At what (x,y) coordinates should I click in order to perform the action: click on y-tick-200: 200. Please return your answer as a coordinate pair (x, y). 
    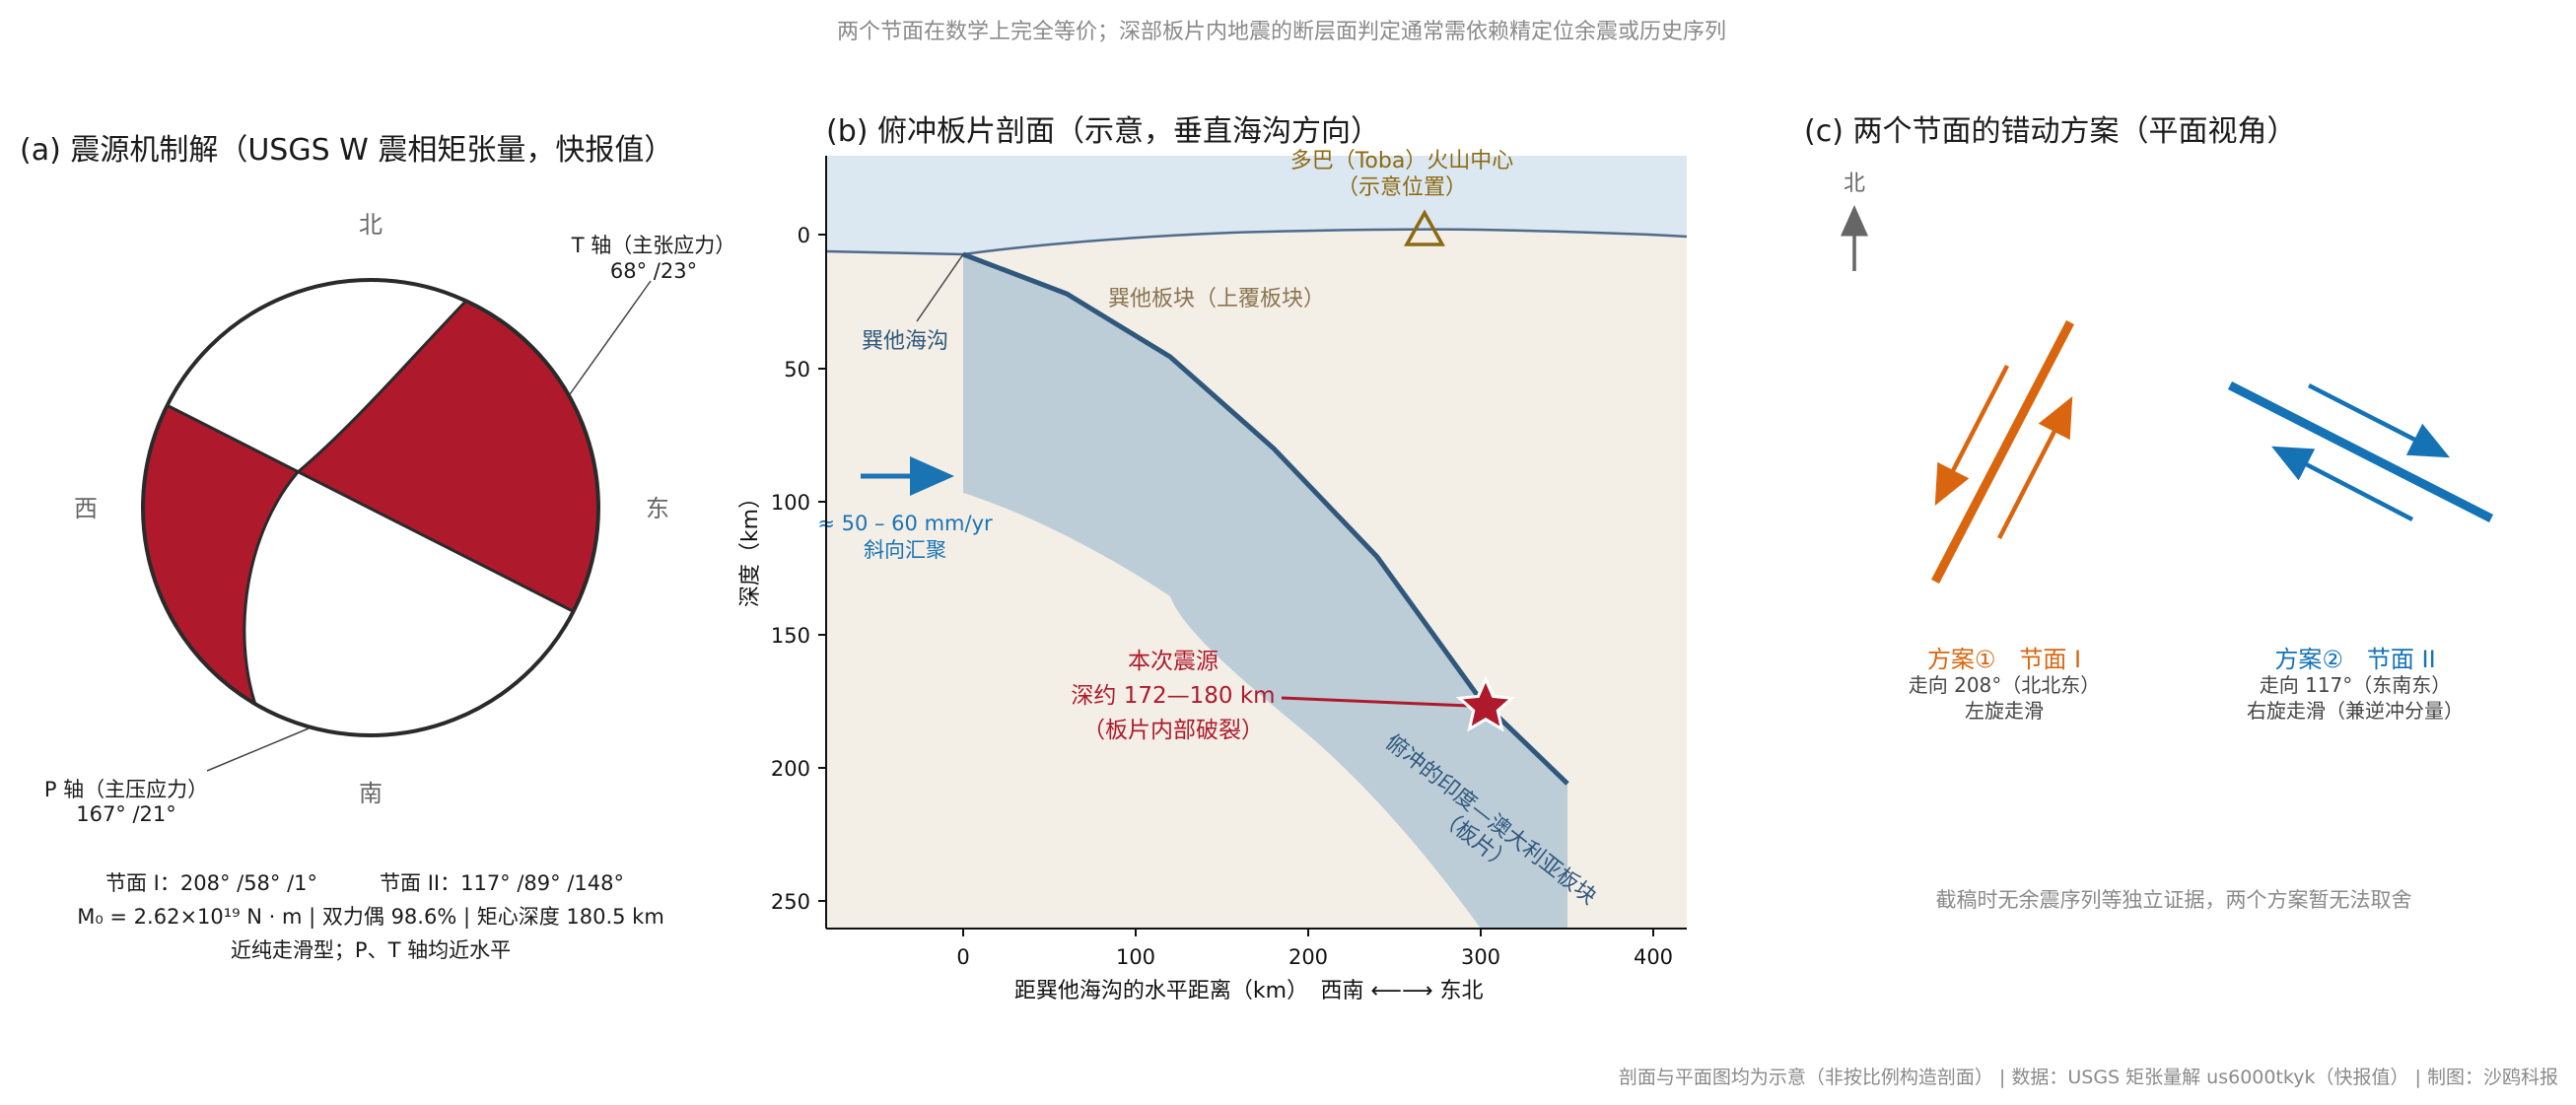
    Looking at the image, I should click on (790, 769).